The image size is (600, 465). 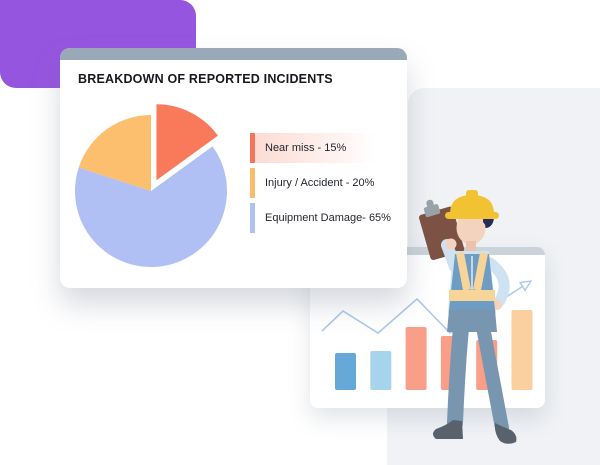 I want to click on worker-leg-left, so click(x=458, y=375).